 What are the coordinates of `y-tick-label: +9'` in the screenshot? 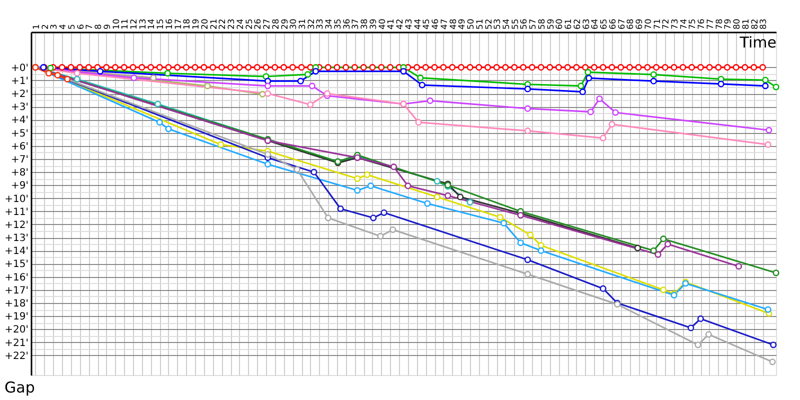 It's located at (19, 186).